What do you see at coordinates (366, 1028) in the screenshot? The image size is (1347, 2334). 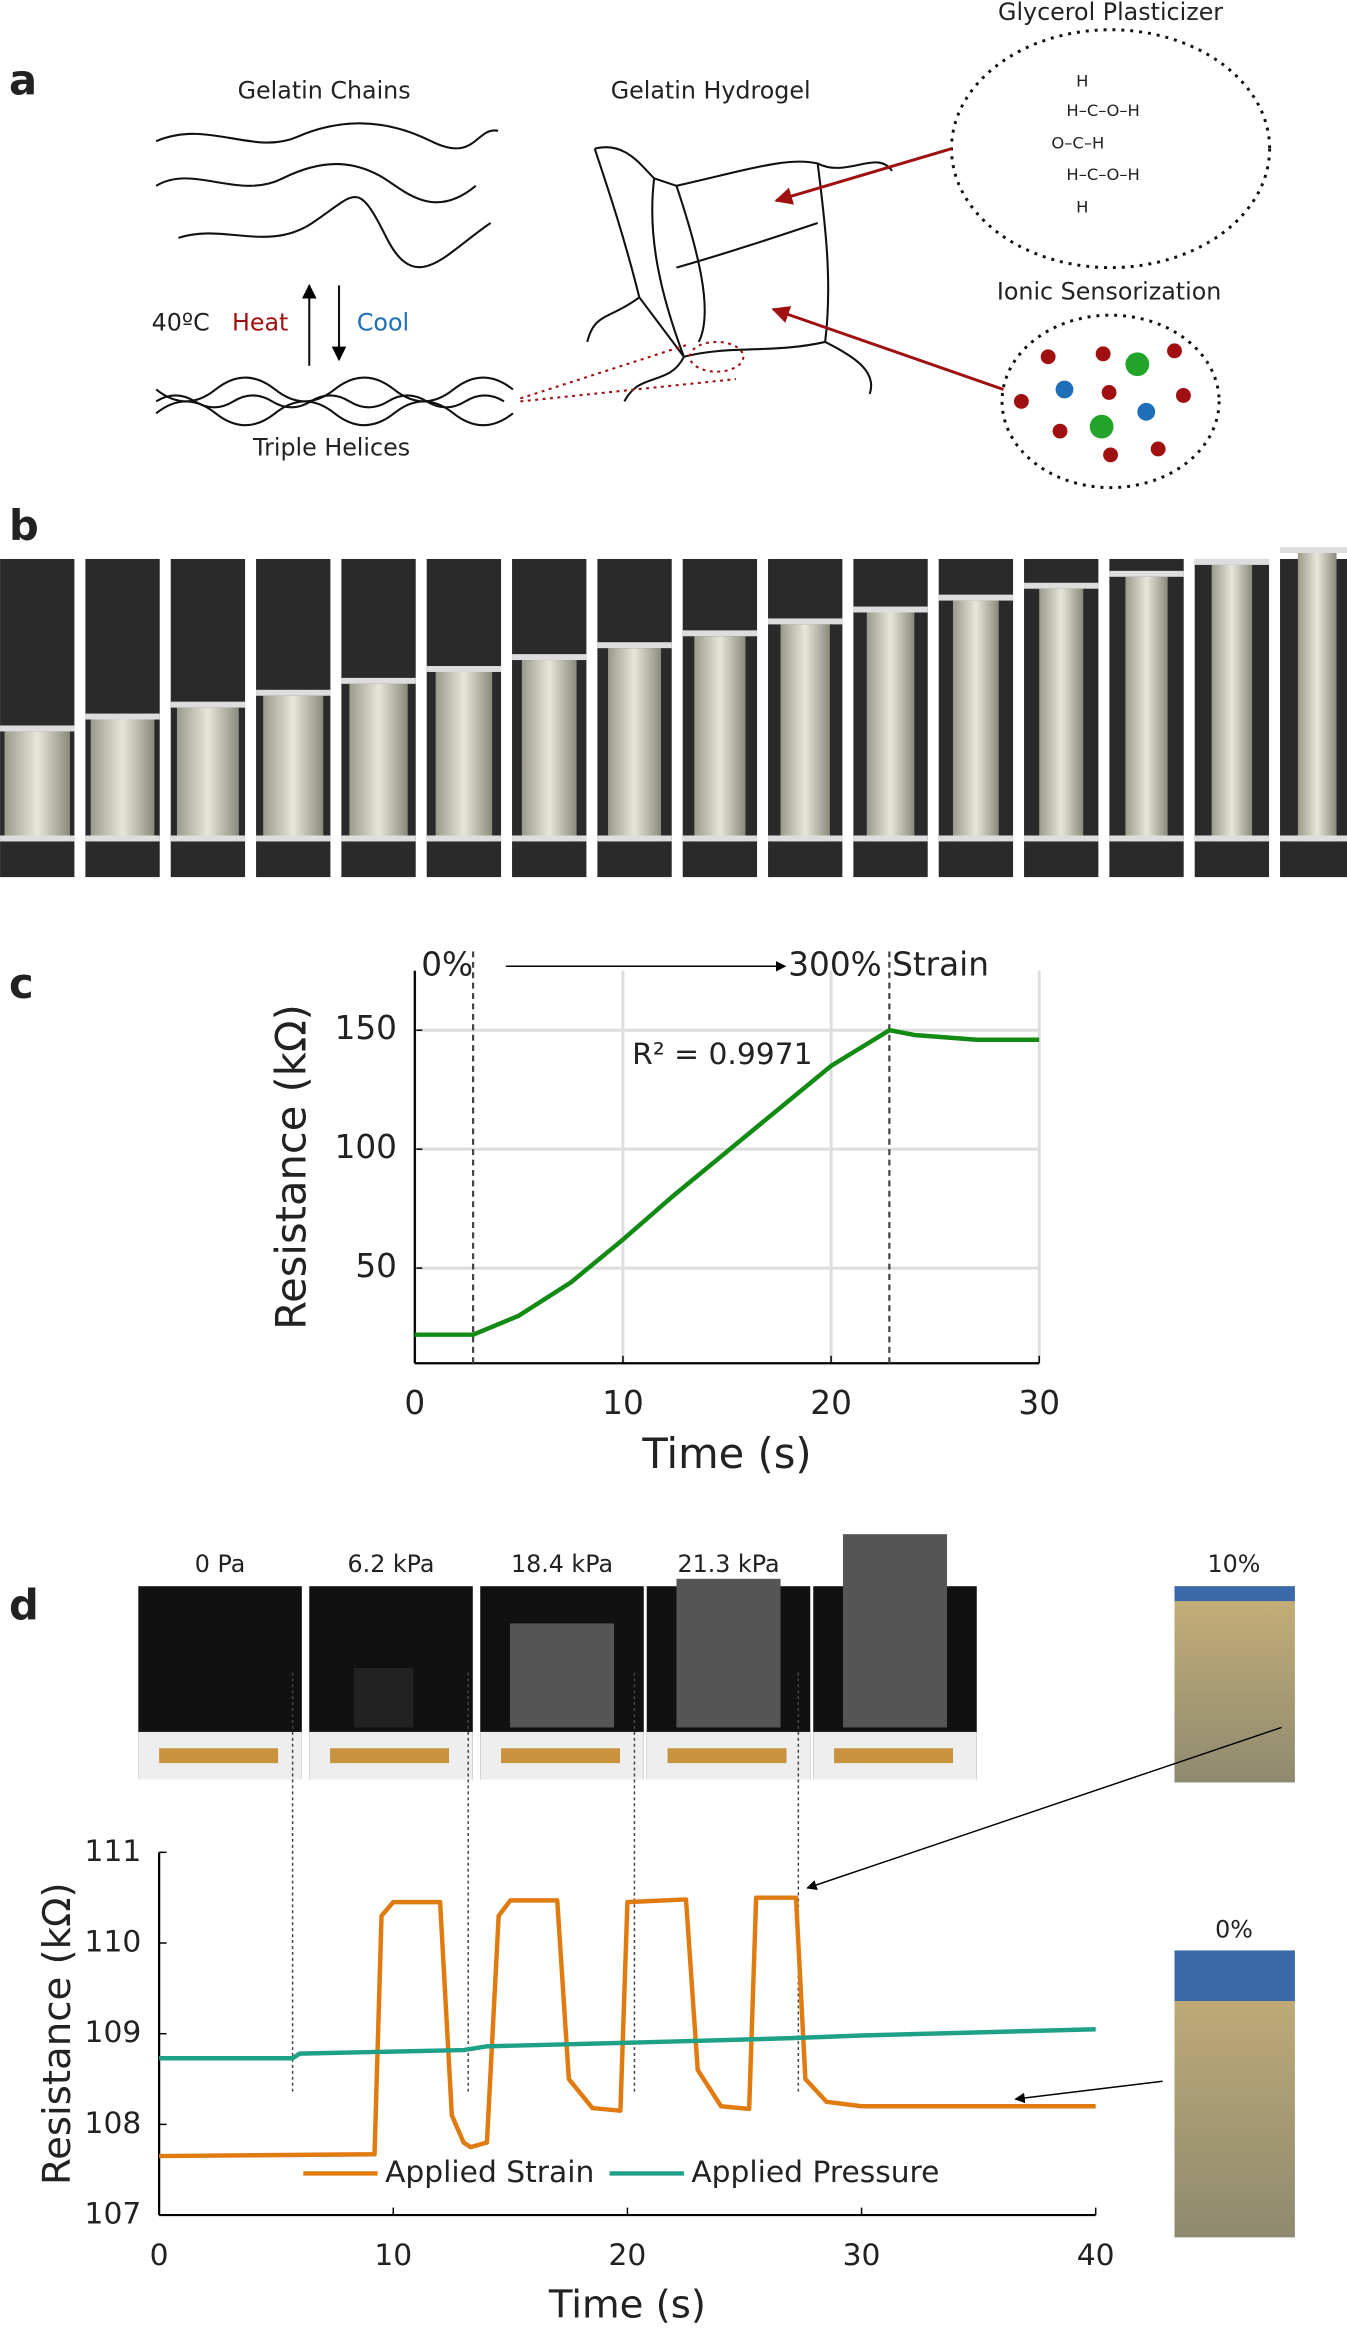 I see `y-tick-label: 150` at bounding box center [366, 1028].